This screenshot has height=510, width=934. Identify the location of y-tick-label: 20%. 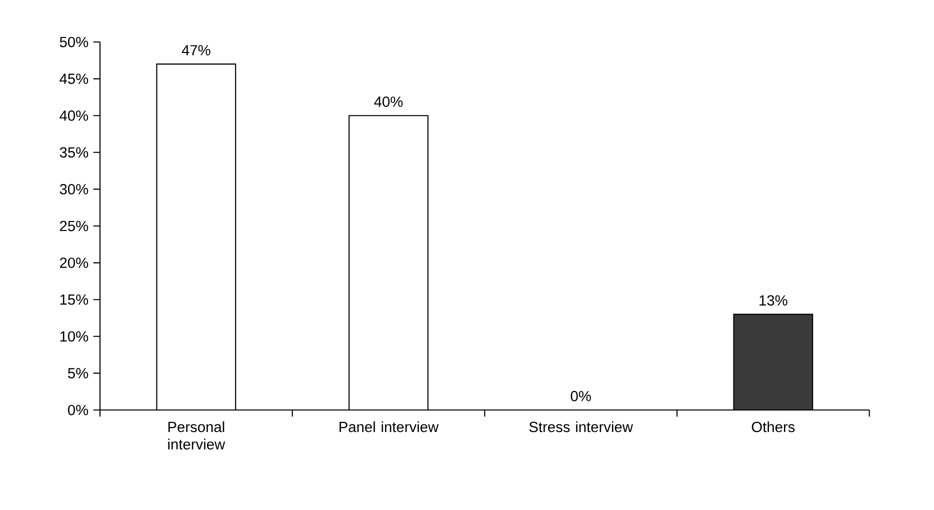
(74, 263).